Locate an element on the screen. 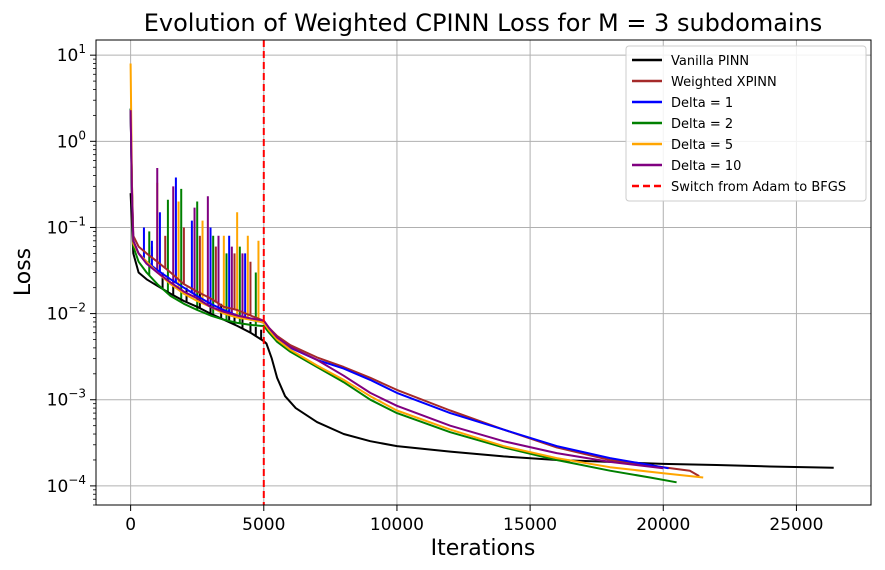 The width and height of the screenshot is (885, 570). x-tick-label: 5000 is located at coordinates (263, 525).